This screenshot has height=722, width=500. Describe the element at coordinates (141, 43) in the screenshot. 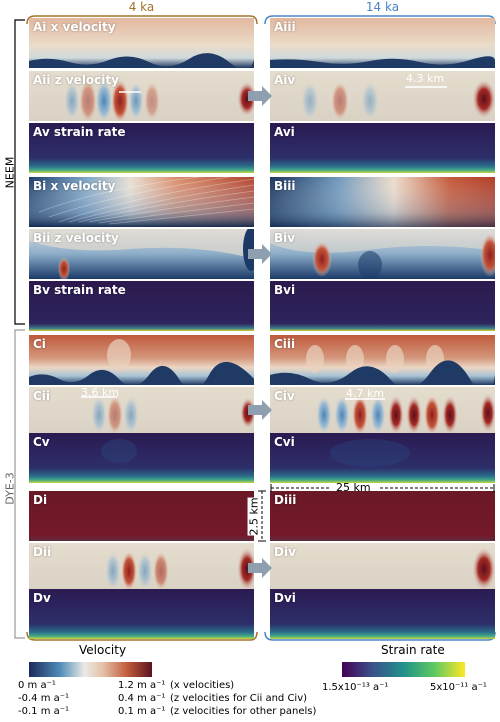

I see `panel-Ai: Ai x velocity` at that location.